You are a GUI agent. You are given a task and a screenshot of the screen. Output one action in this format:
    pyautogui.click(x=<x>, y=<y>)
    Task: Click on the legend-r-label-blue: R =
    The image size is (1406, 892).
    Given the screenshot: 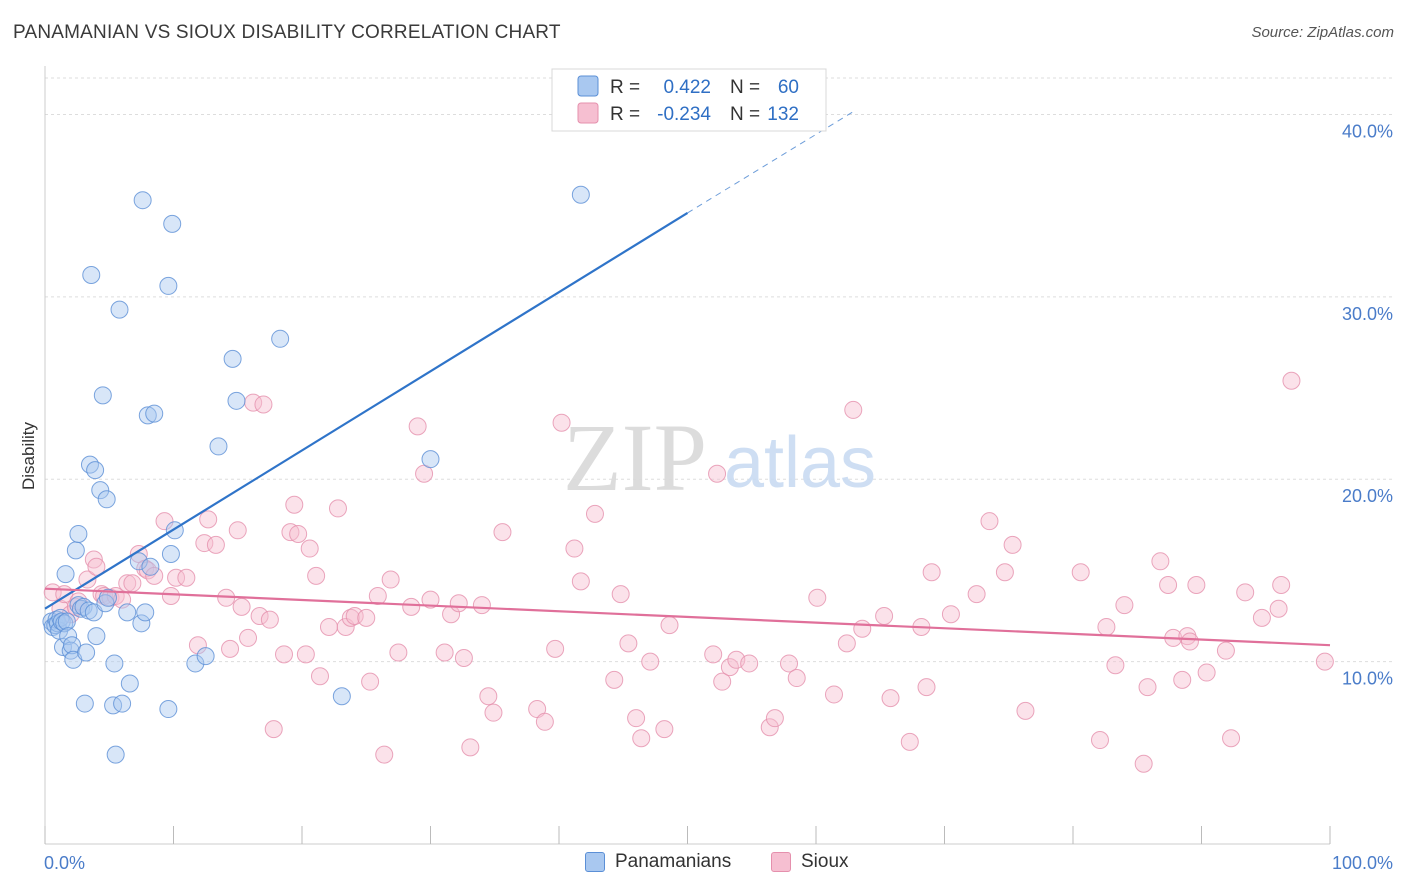 What is the action you would take?
    pyautogui.click(x=625, y=87)
    